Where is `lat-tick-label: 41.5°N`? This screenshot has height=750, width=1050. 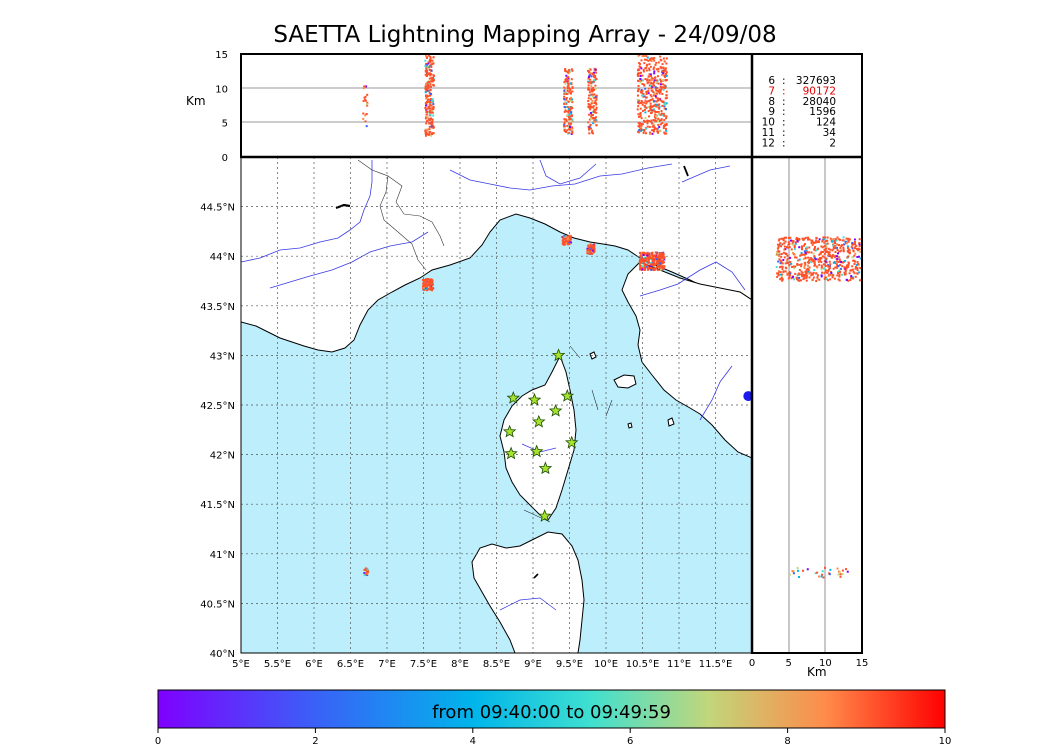
lat-tick-label: 41.5°N is located at coordinates (217, 505).